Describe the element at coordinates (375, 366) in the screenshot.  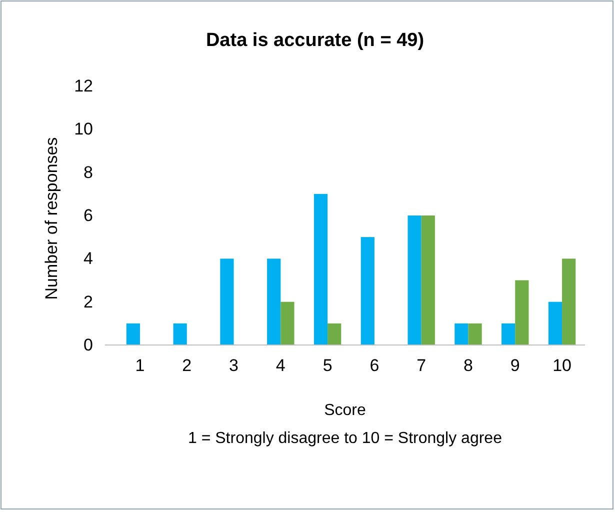
I see `x-tick-label: 6` at that location.